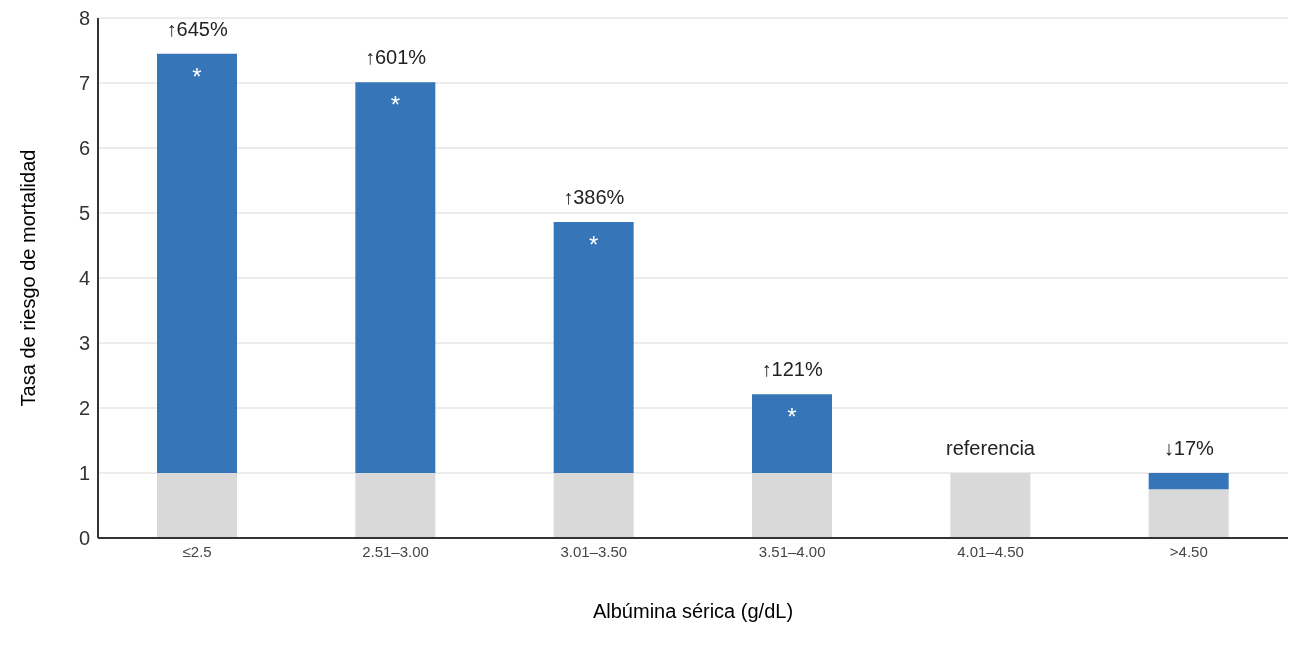  Describe the element at coordinates (197, 551) in the screenshot. I see `x-tick-label: ≤2.5` at that location.